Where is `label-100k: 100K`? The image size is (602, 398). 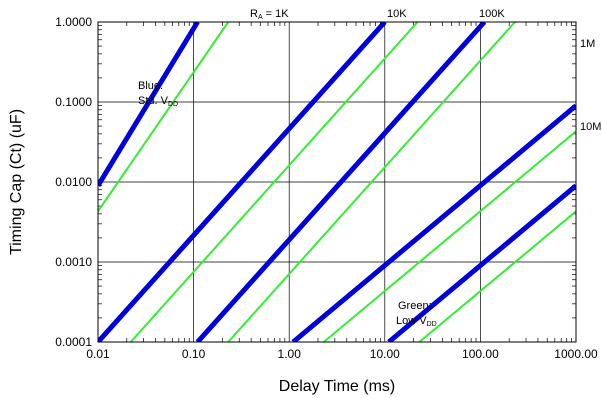
label-100k: 100K is located at coordinates (492, 14).